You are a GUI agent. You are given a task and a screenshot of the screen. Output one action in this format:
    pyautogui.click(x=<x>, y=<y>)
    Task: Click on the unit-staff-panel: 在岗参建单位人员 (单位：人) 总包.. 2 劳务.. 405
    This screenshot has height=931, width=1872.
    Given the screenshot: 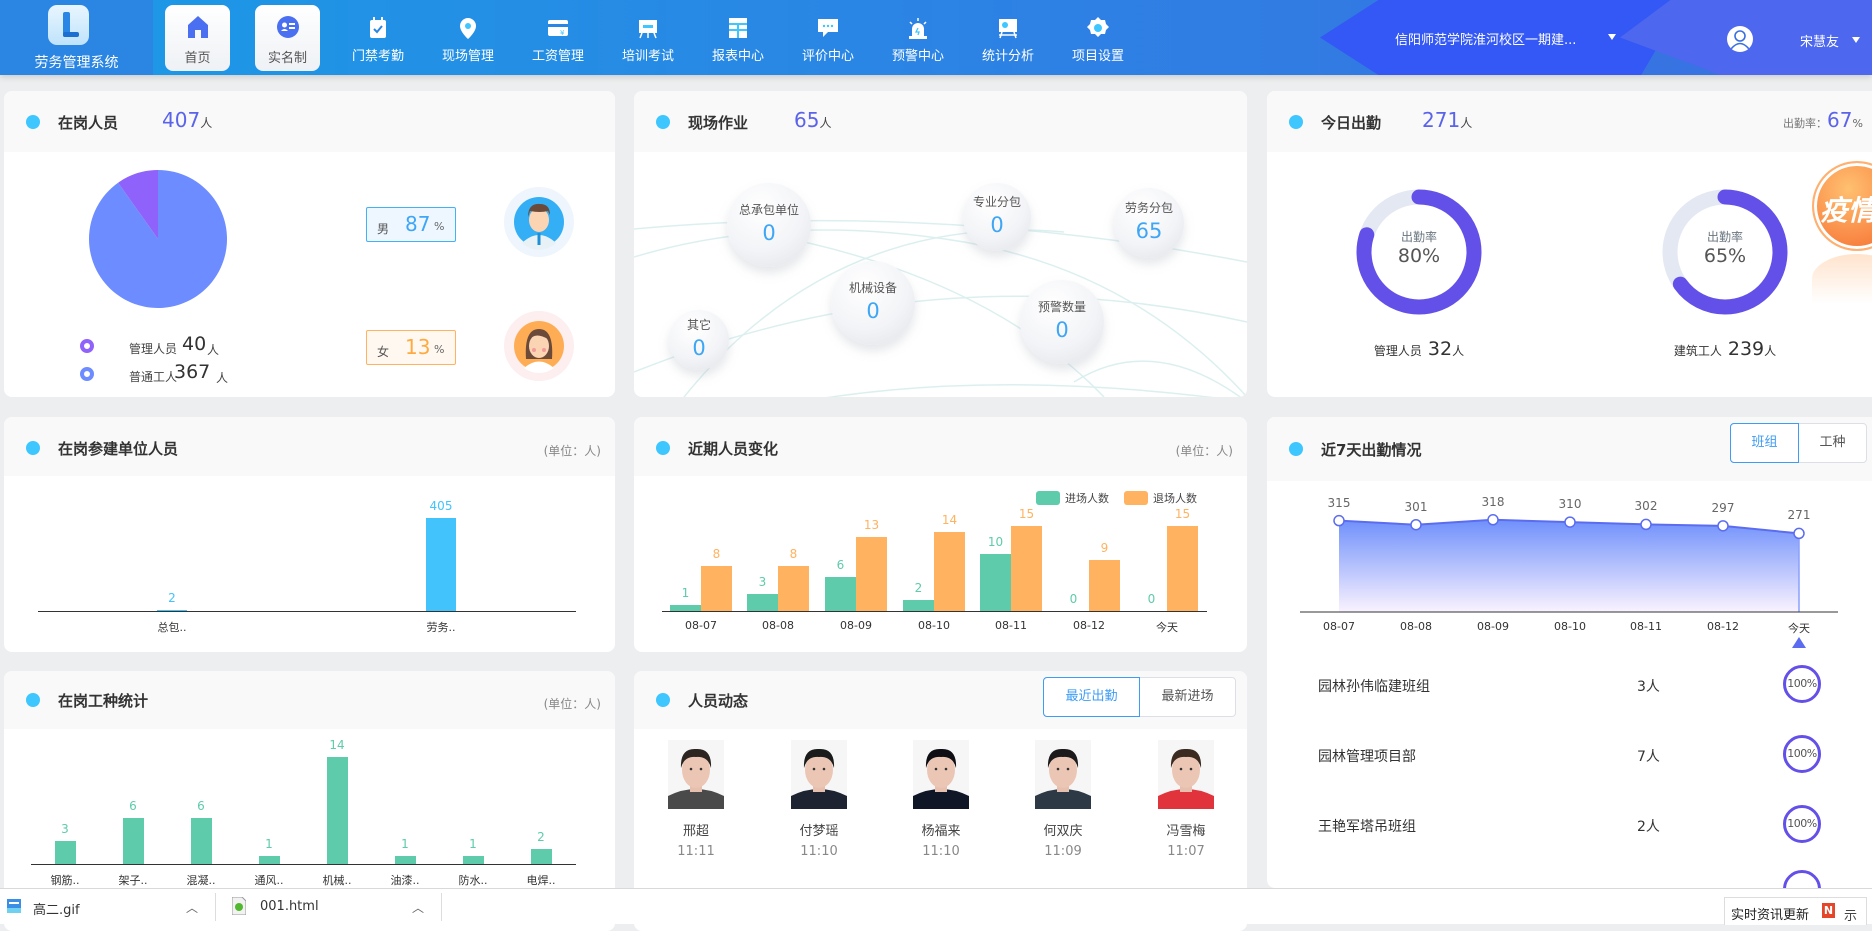 What is the action you would take?
    pyautogui.click(x=309, y=534)
    